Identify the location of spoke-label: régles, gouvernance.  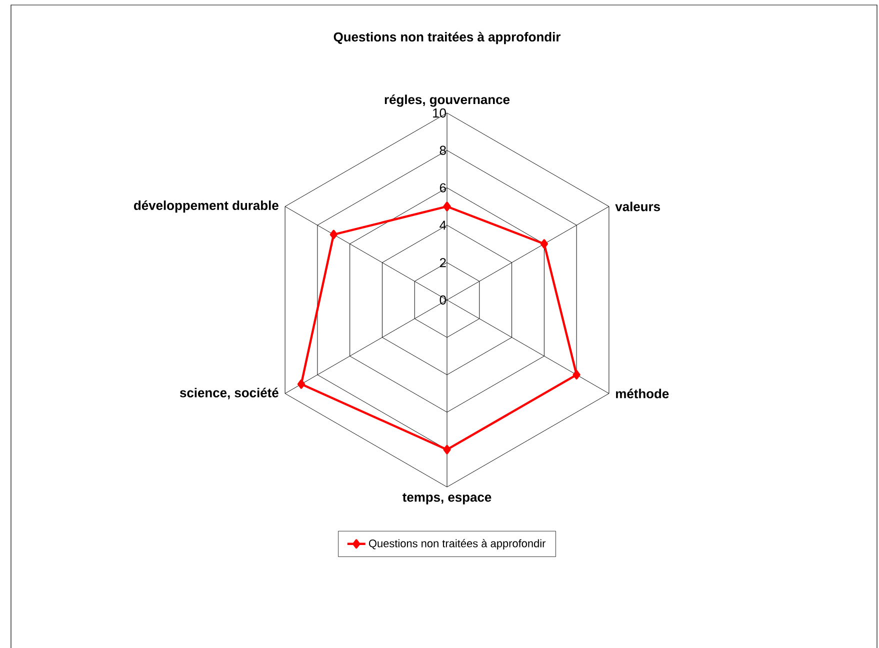
(447, 100).